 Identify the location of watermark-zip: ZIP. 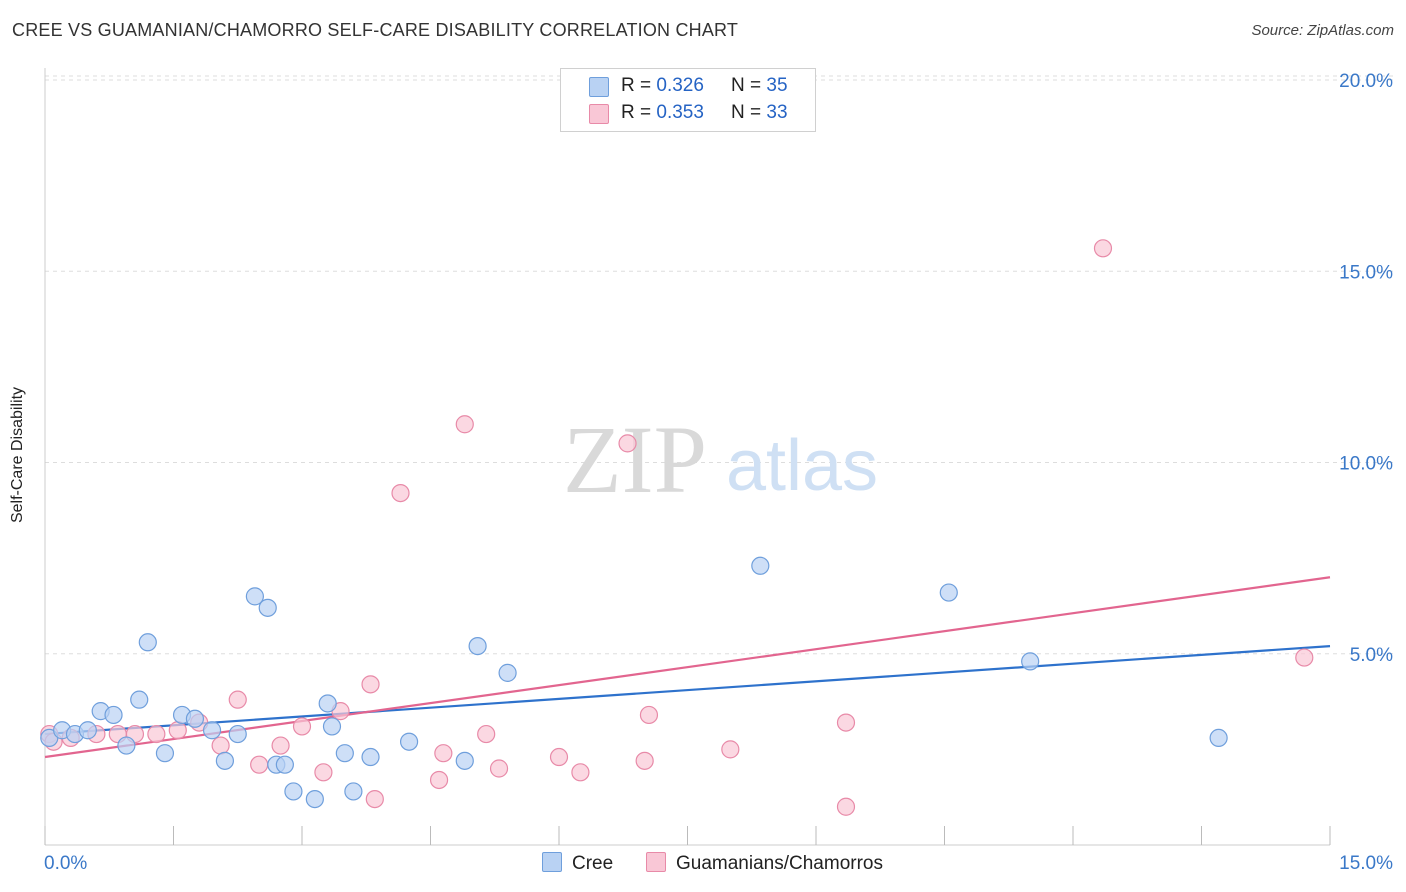
(635, 459).